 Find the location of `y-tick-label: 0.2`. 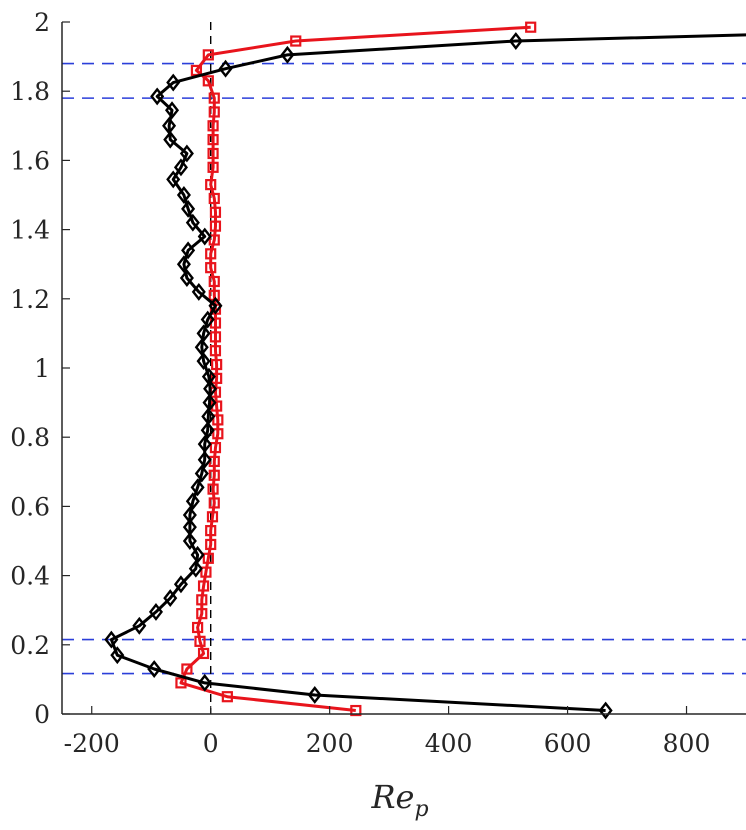

y-tick-label: 0.2 is located at coordinates (30, 645).